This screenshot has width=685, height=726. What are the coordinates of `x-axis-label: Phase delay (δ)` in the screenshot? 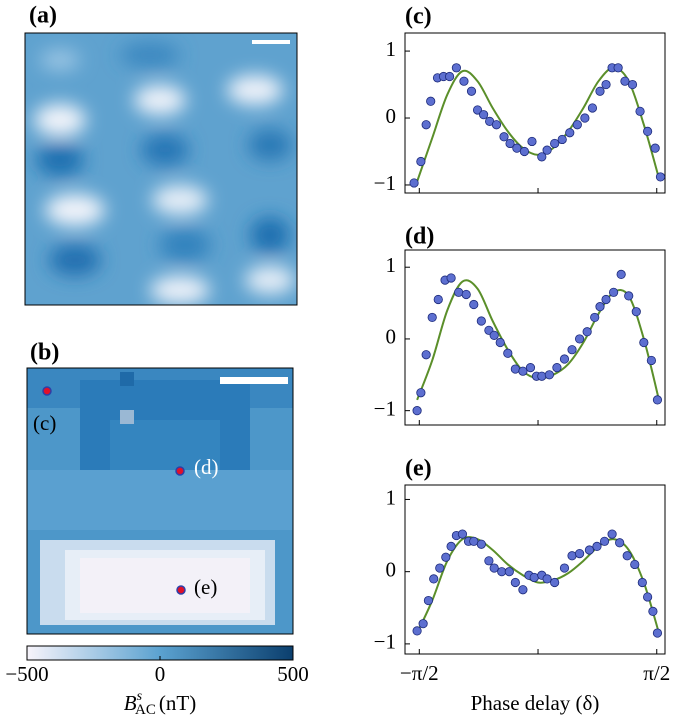 It's located at (535, 703).